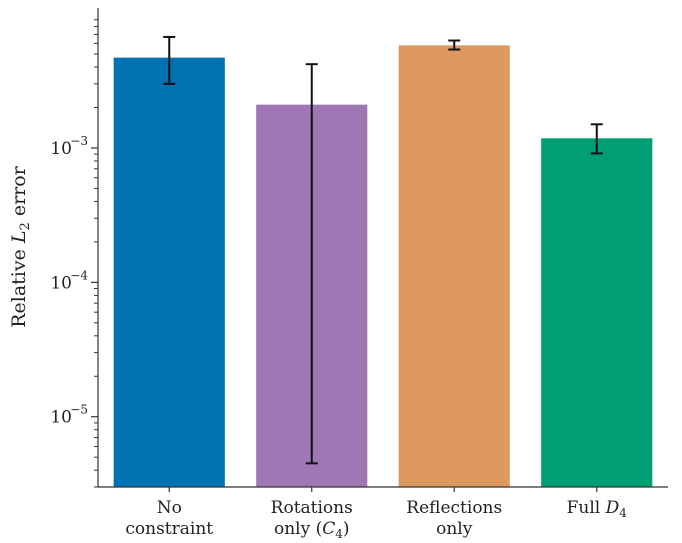  What do you see at coordinates (312, 530) in the screenshot?
I see `x-tick-label-2-line-2: only (C4)` at bounding box center [312, 530].